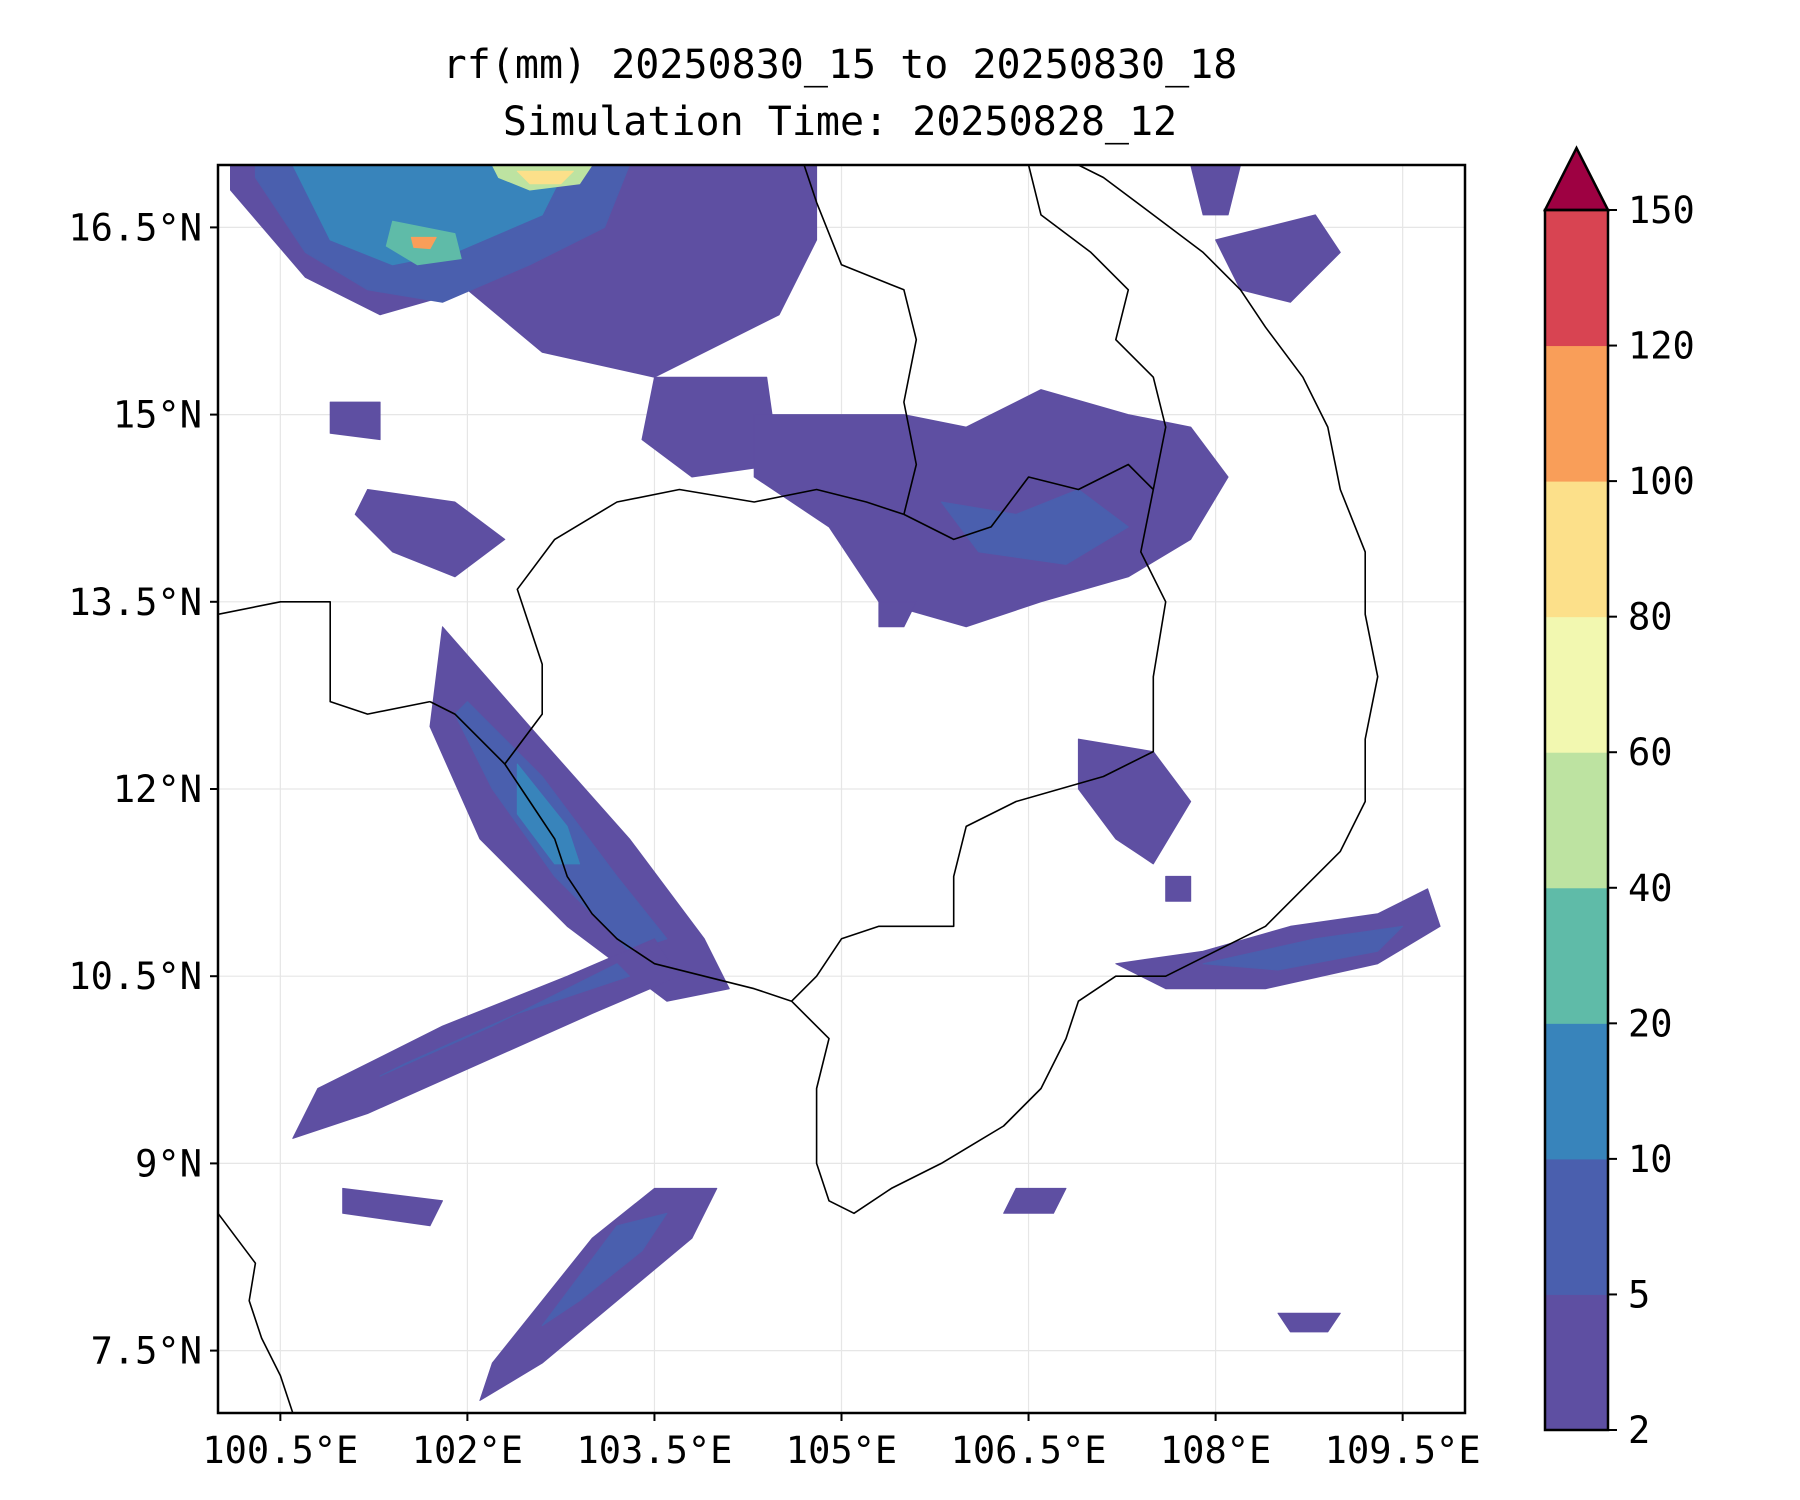 The width and height of the screenshot is (1800, 1500). Describe the element at coordinates (1618, 798) in the screenshot. I see `colorbar: 2 5 10 20 40 60 80 100 120 150` at that location.